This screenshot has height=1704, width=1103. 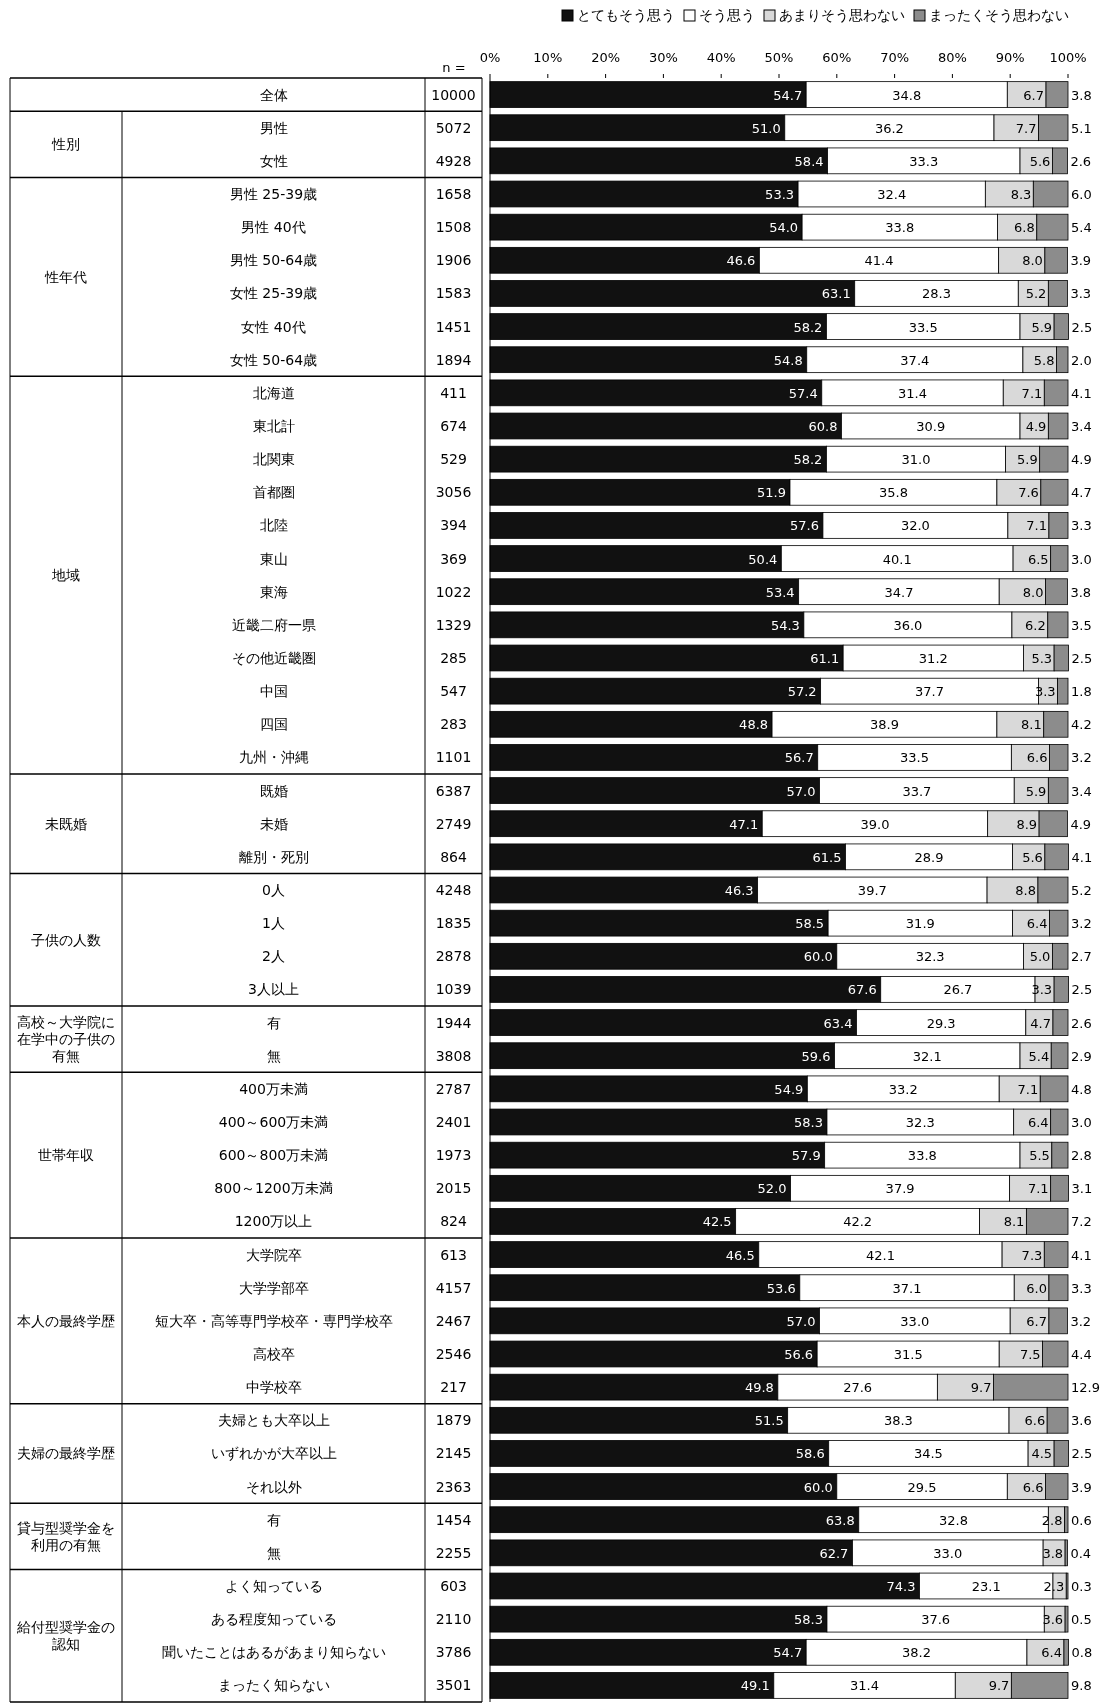 What do you see at coordinates (273, 1586) in the screenshot?
I see `y-tick-label: よく知っている` at bounding box center [273, 1586].